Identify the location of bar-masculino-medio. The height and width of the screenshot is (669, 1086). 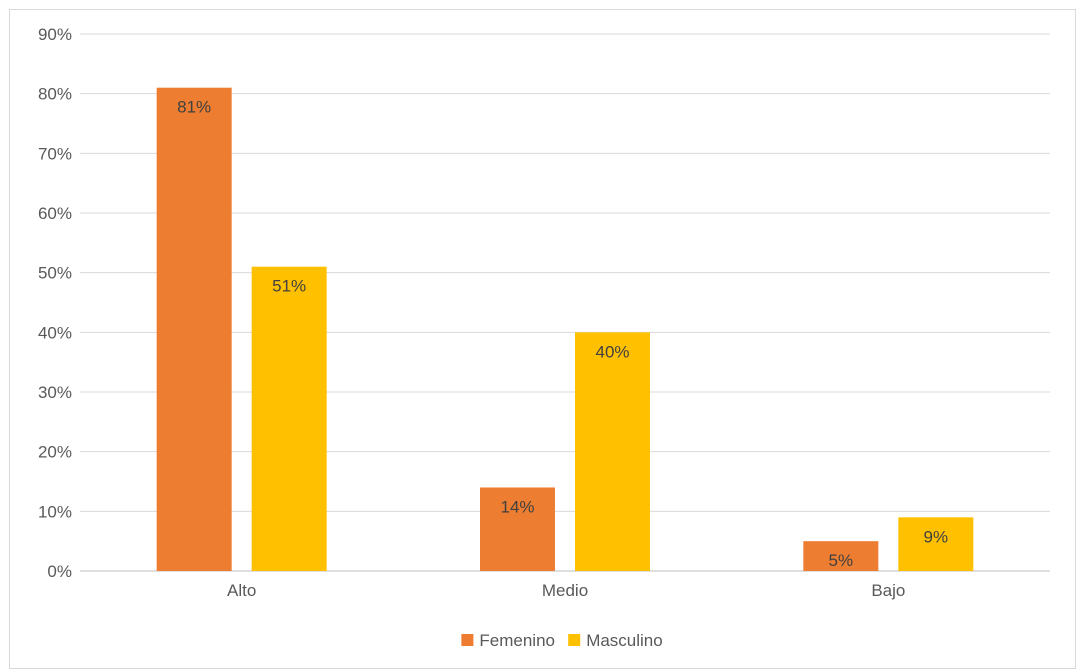
(612, 451).